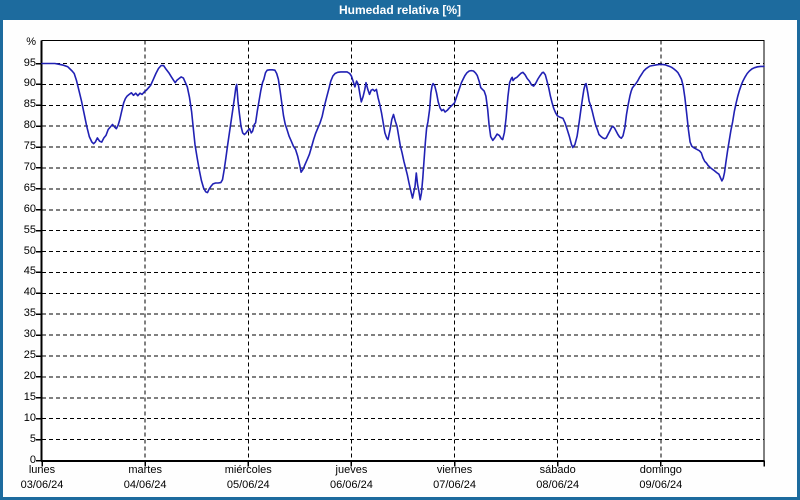  Describe the element at coordinates (29, 250) in the screenshot. I see `y-axis-tick-label: 50` at that location.